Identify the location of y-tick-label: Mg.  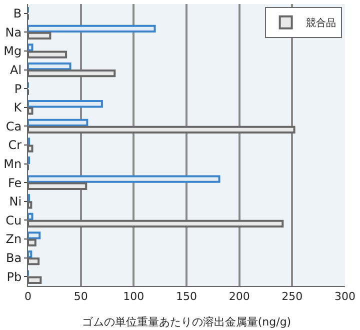
(13, 51).